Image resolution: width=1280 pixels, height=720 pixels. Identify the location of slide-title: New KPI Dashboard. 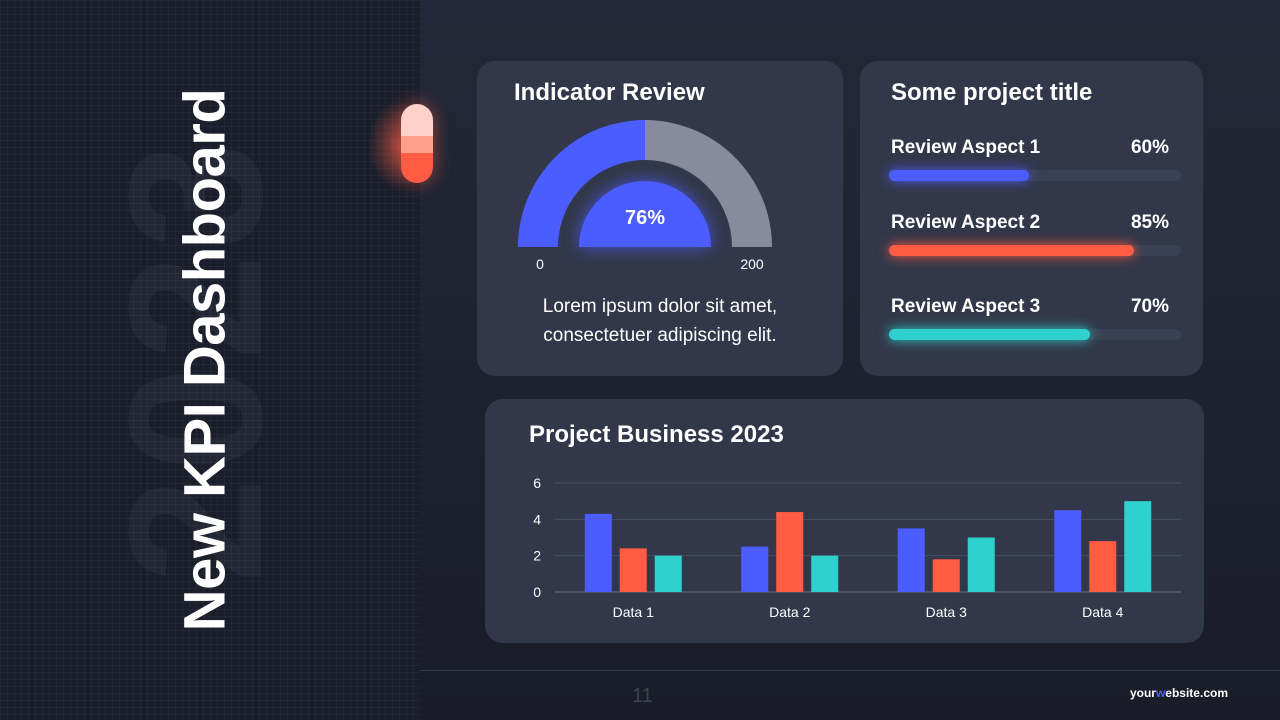
(205, 360).